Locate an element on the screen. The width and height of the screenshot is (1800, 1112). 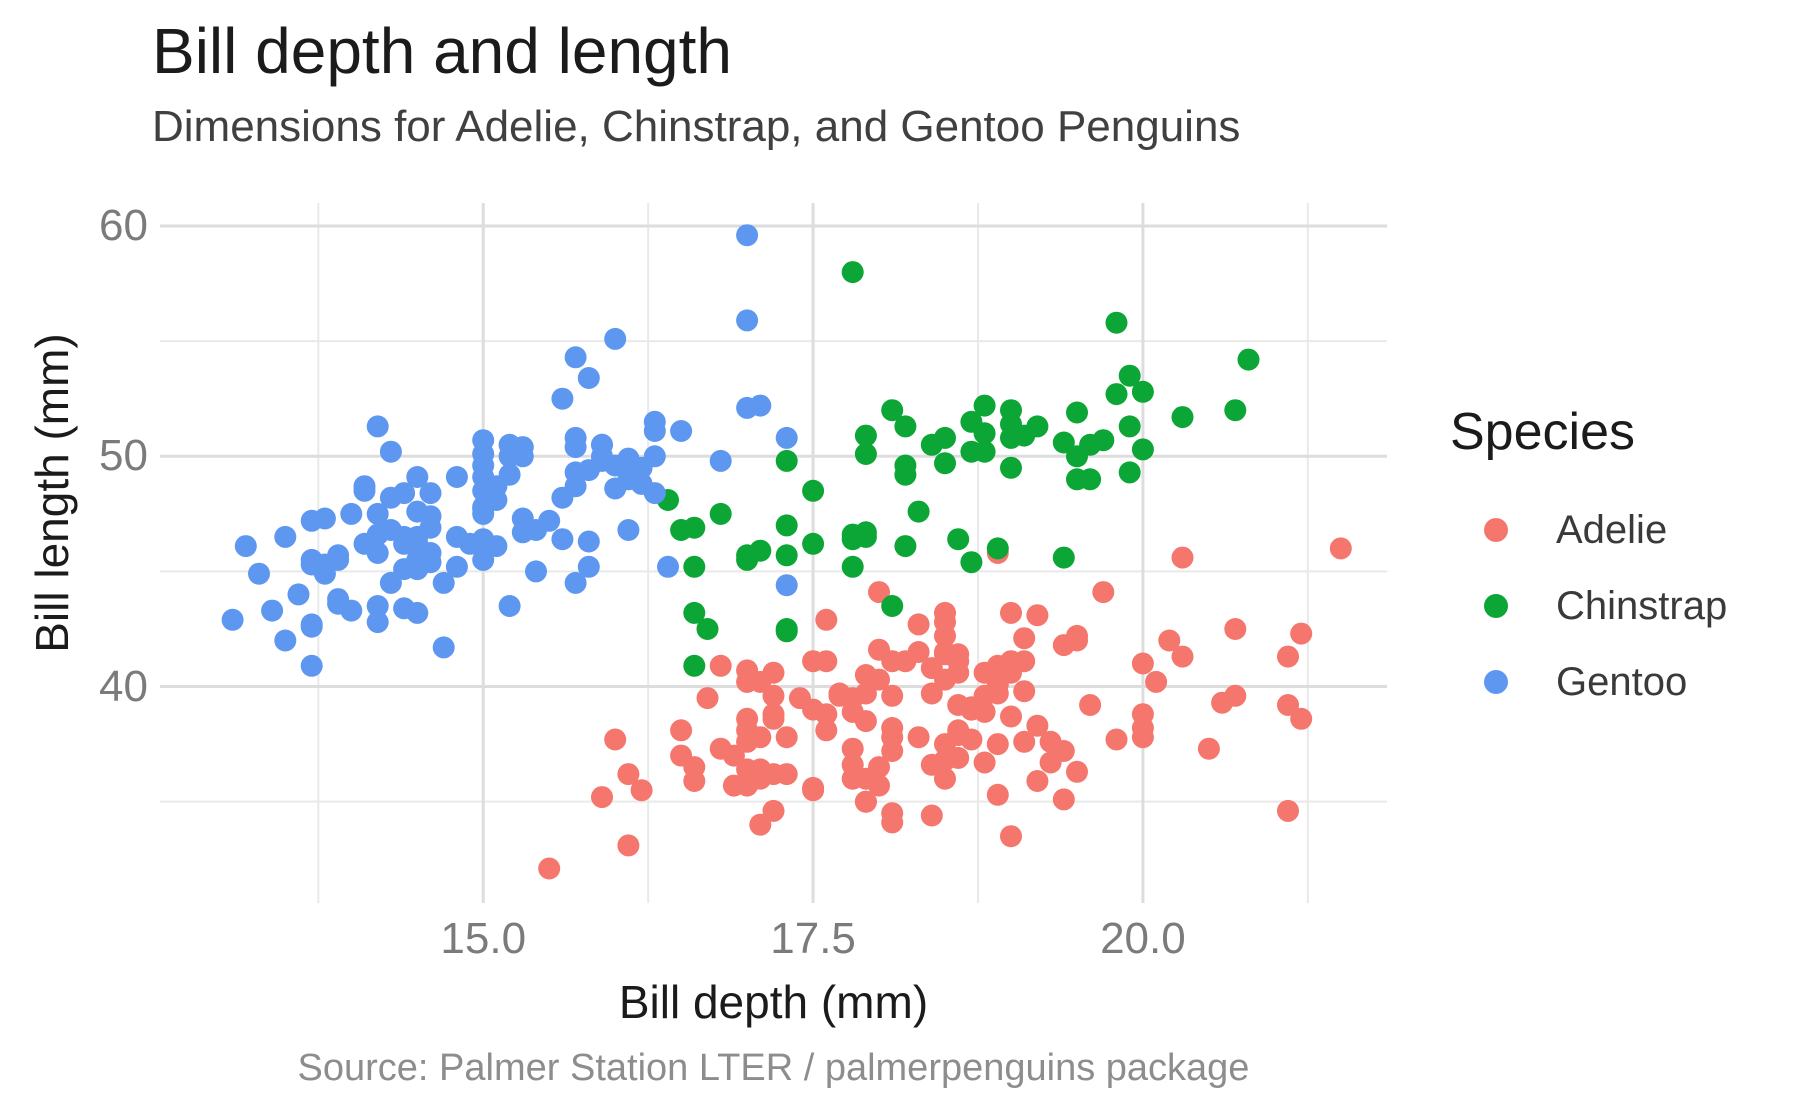
legend-label-adelie: Adelie is located at coordinates (1612, 529).